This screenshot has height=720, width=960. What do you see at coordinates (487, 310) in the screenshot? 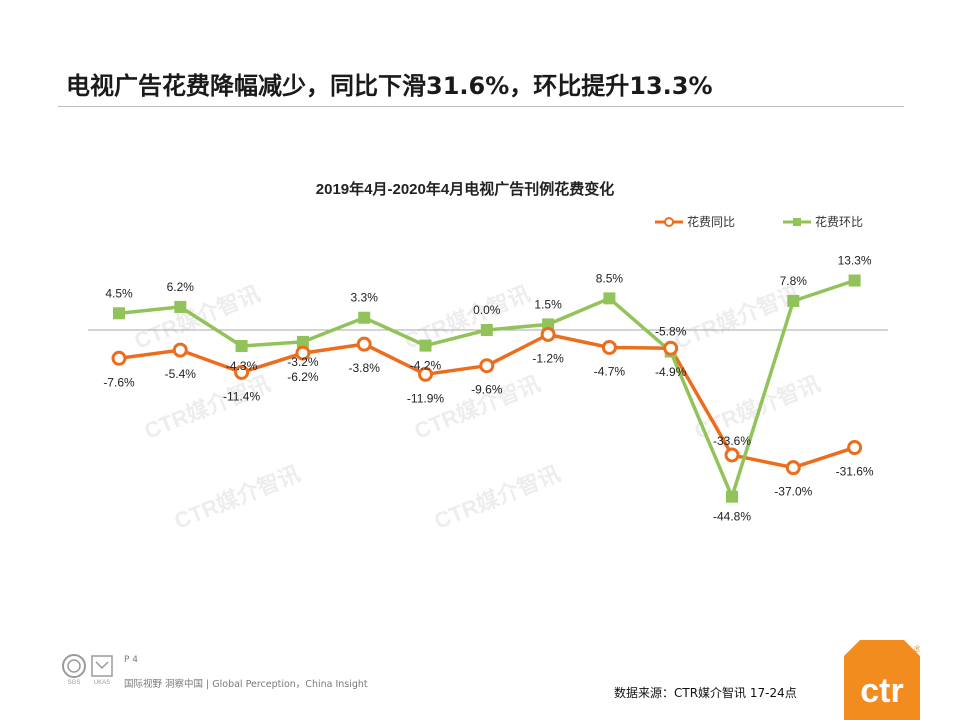
I see `data-label: 0.0%` at bounding box center [487, 310].